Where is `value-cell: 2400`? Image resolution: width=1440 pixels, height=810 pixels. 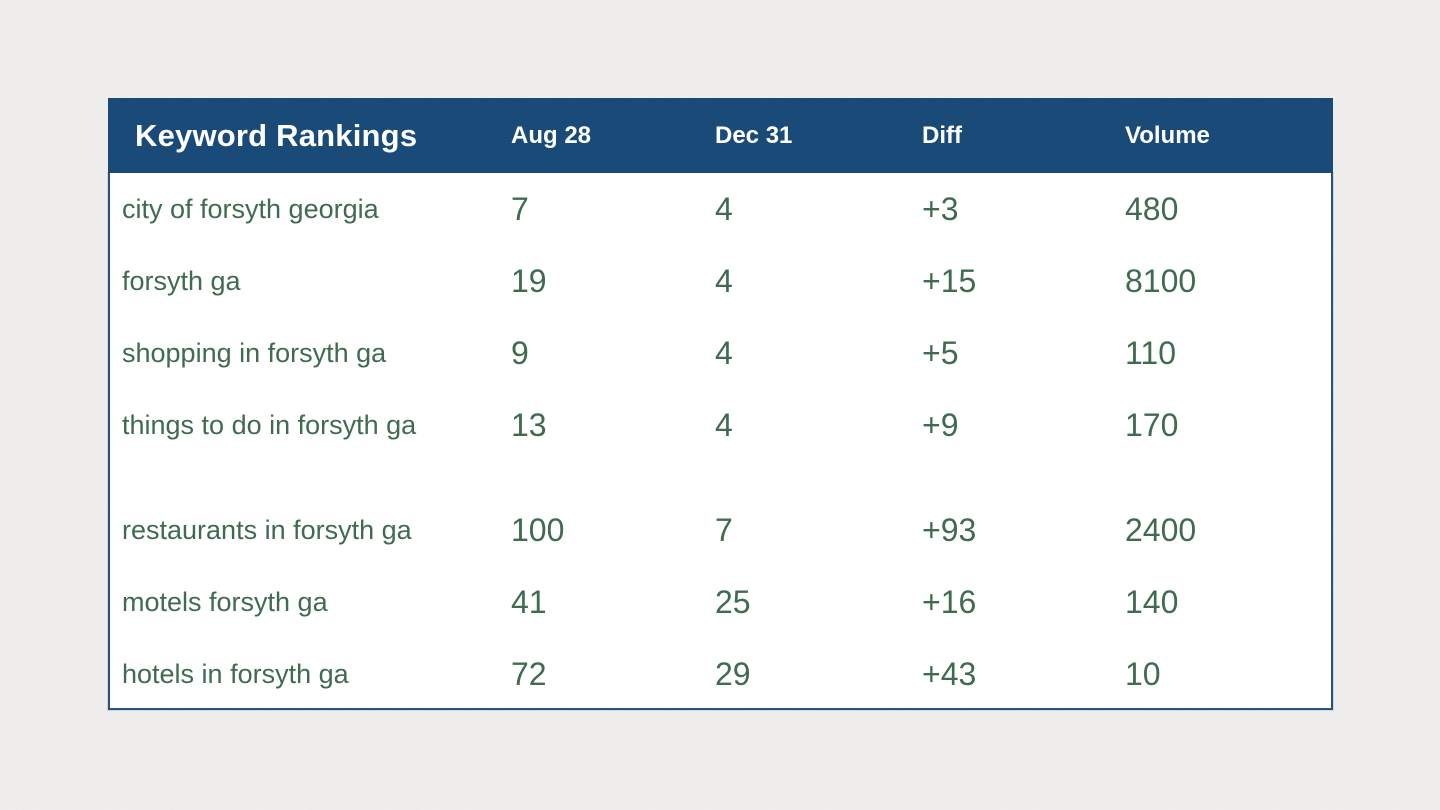
value-cell: 2400 is located at coordinates (1161, 529).